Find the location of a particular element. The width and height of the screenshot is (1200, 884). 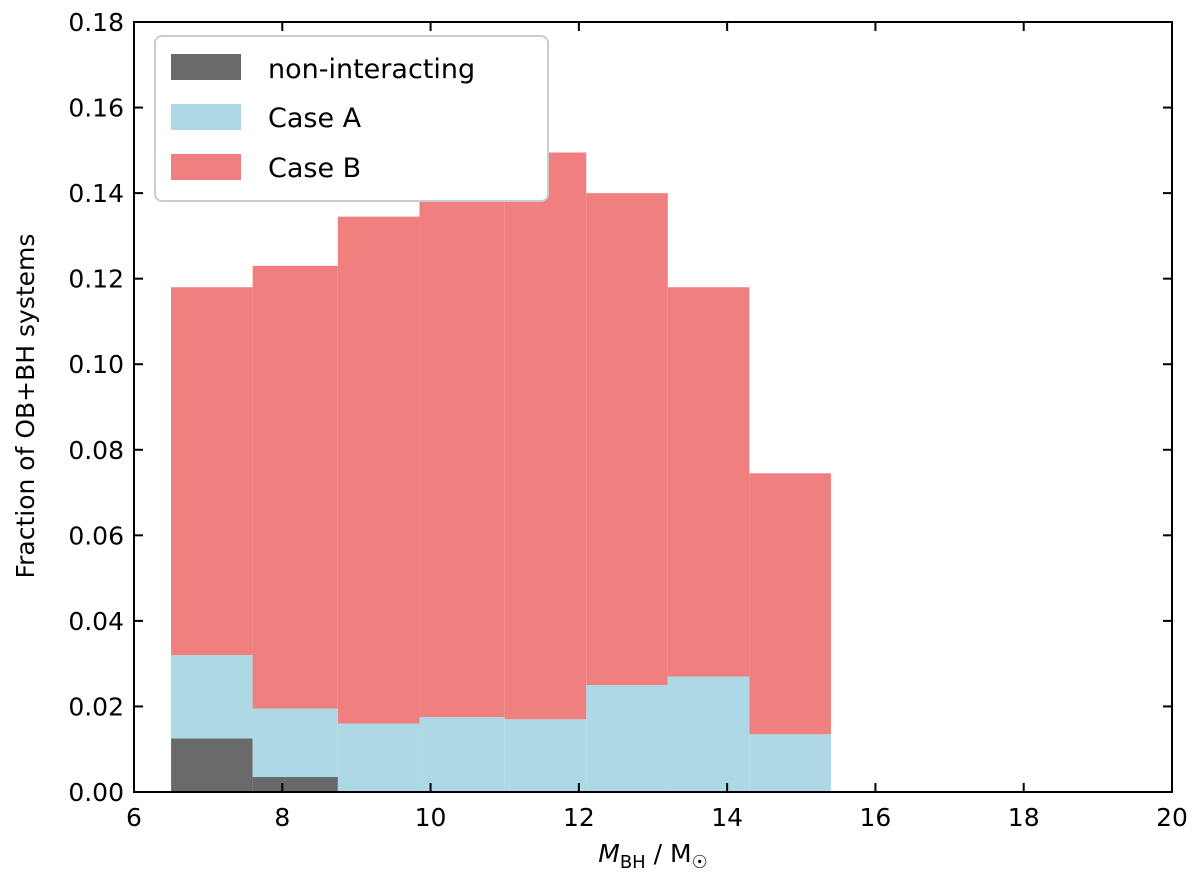

x-tick-label-20: 20 is located at coordinates (1172, 817).